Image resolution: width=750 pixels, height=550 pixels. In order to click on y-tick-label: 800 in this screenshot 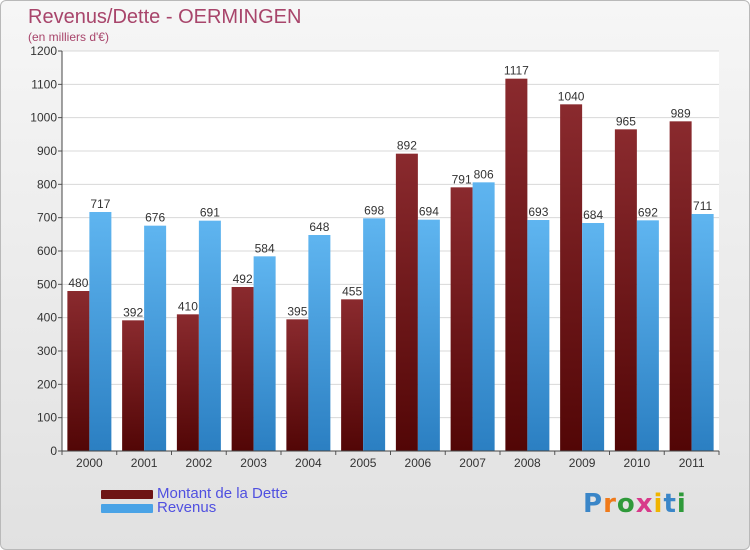, I will do `click(47, 184)`.